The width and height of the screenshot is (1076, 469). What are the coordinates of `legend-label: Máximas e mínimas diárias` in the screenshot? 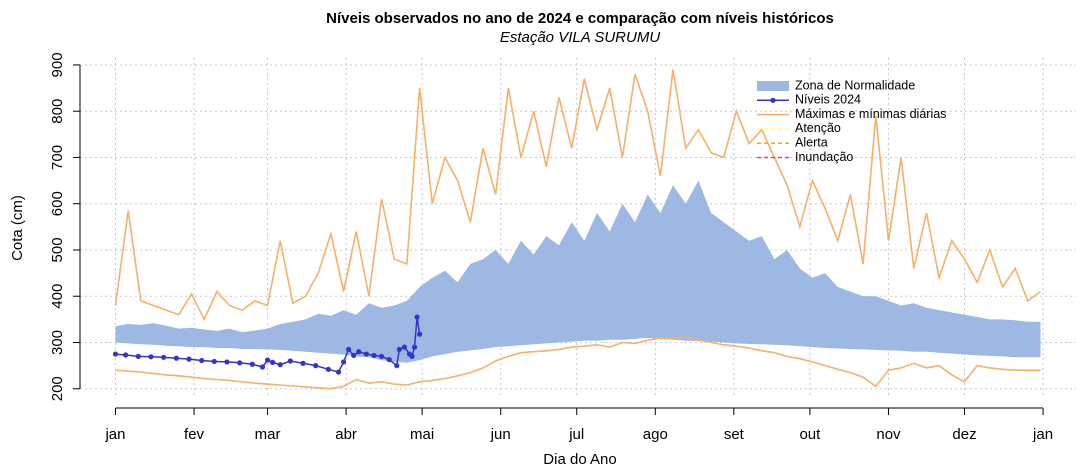 It's located at (870, 114).